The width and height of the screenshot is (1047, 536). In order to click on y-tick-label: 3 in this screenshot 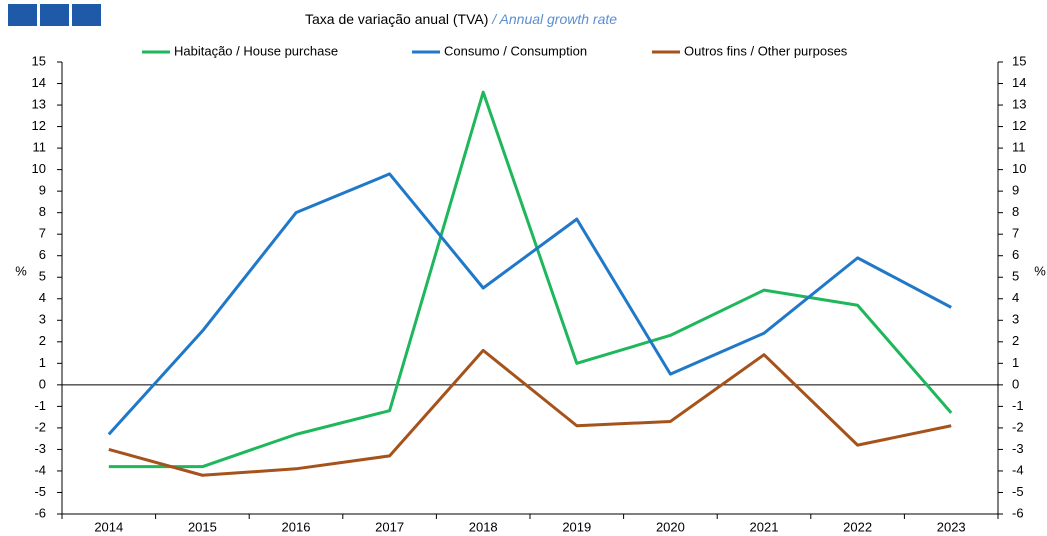, I will do `click(42, 319)`.